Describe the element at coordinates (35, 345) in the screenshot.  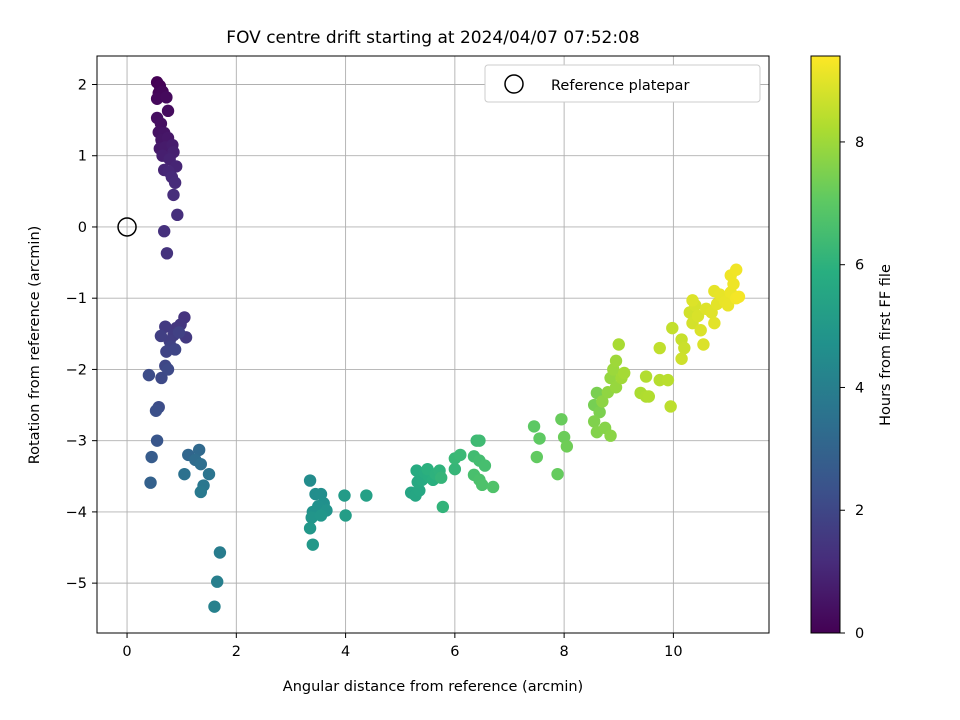
I see `y-axis-label: Rotation from reference (arcmin)` at that location.